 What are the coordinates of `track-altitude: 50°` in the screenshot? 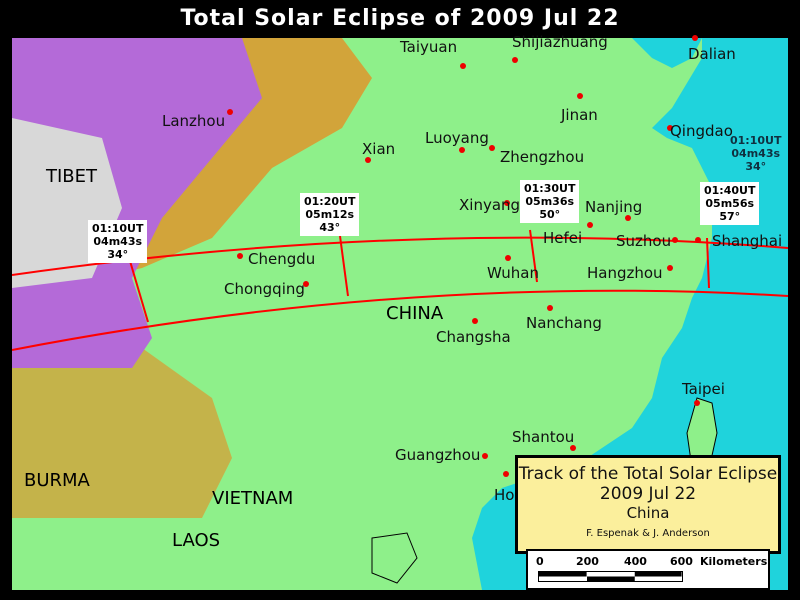 It's located at (550, 214).